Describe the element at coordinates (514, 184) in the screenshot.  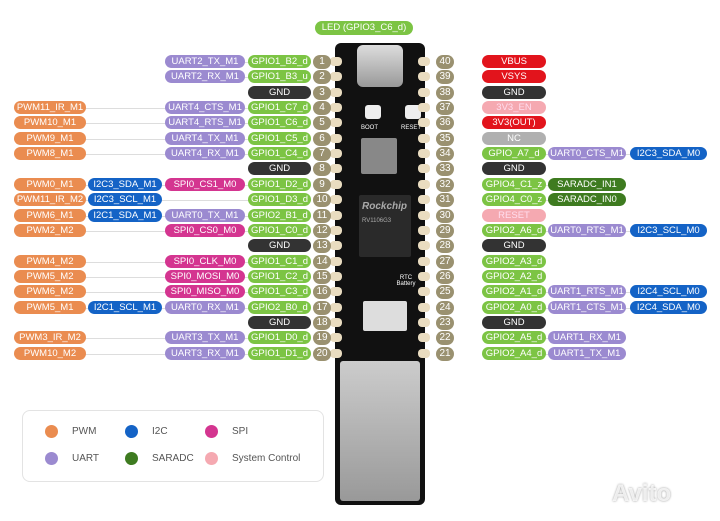
I see `pin-function-gpio: GPIO4_C1_z` at that location.